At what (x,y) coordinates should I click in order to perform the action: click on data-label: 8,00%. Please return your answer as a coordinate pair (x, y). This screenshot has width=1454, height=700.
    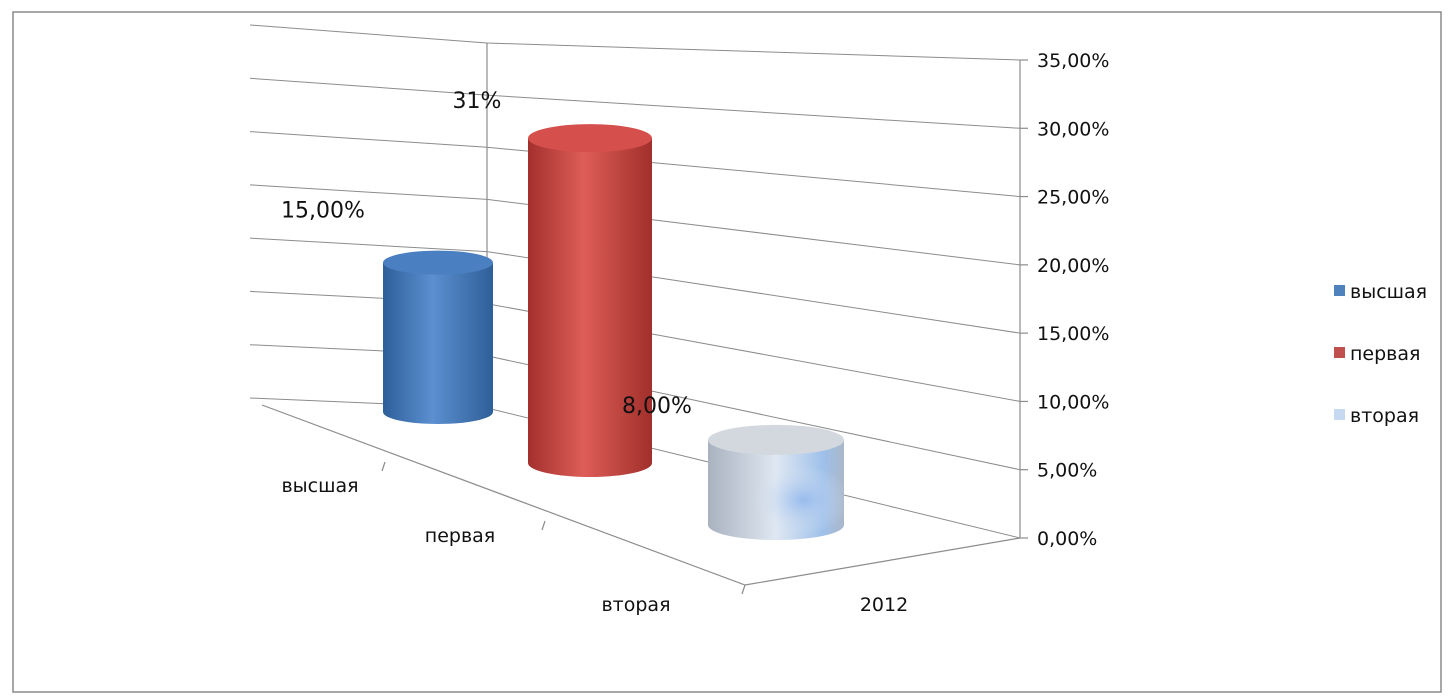
    Looking at the image, I should click on (657, 406).